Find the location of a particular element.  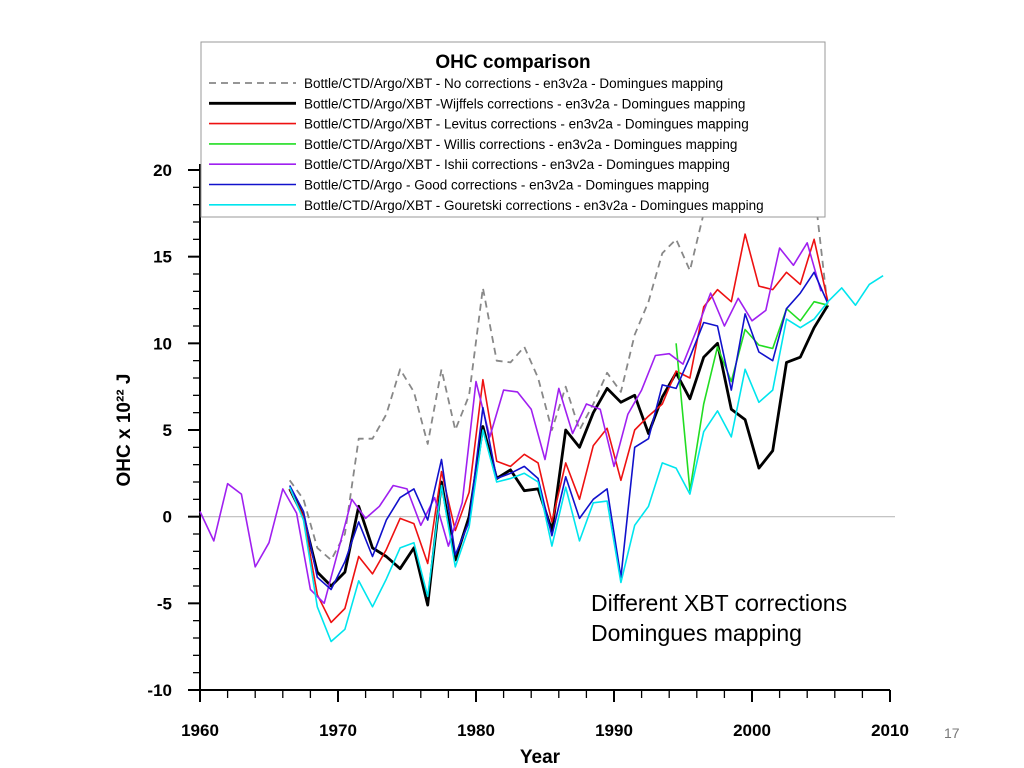

x-tick-label: 1960 is located at coordinates (200, 730).